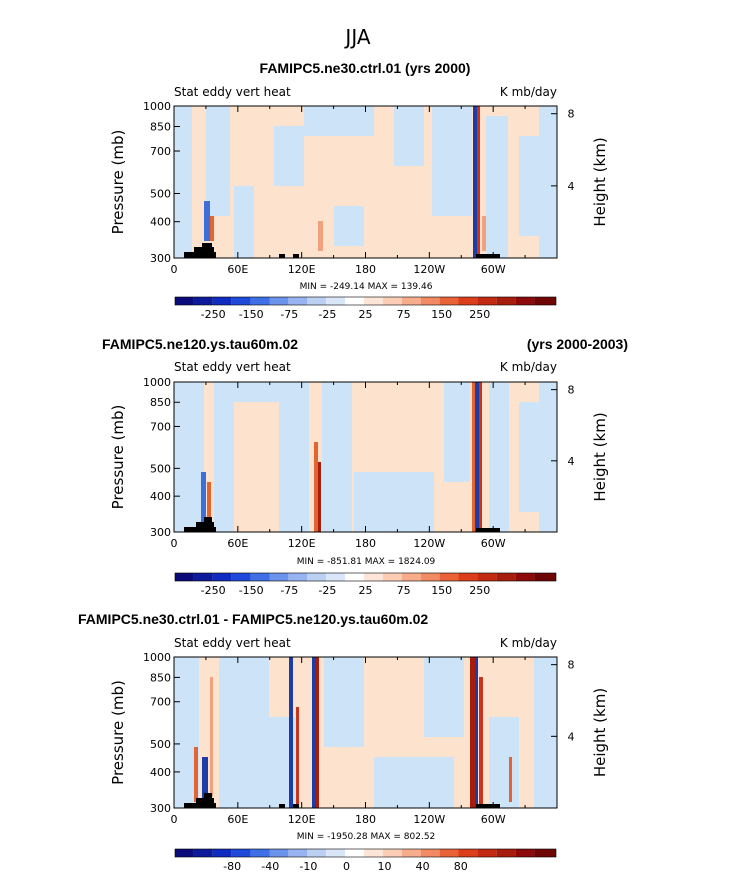 The width and height of the screenshot is (733, 888). I want to click on panel-1-right-label: K mb/day, so click(528, 92).